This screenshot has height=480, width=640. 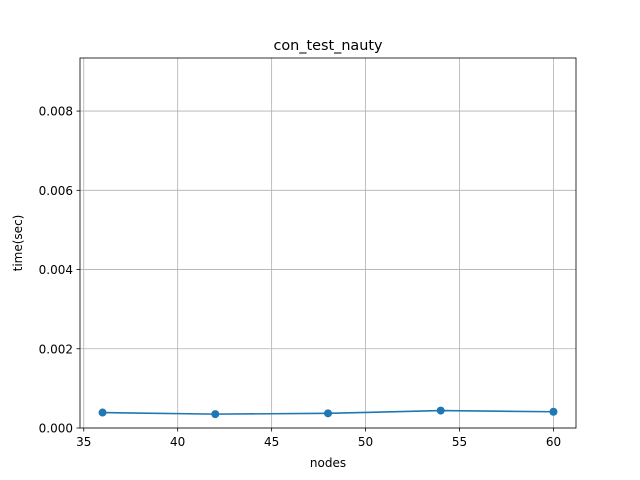 I want to click on x-tick-label: 60, so click(x=553, y=442).